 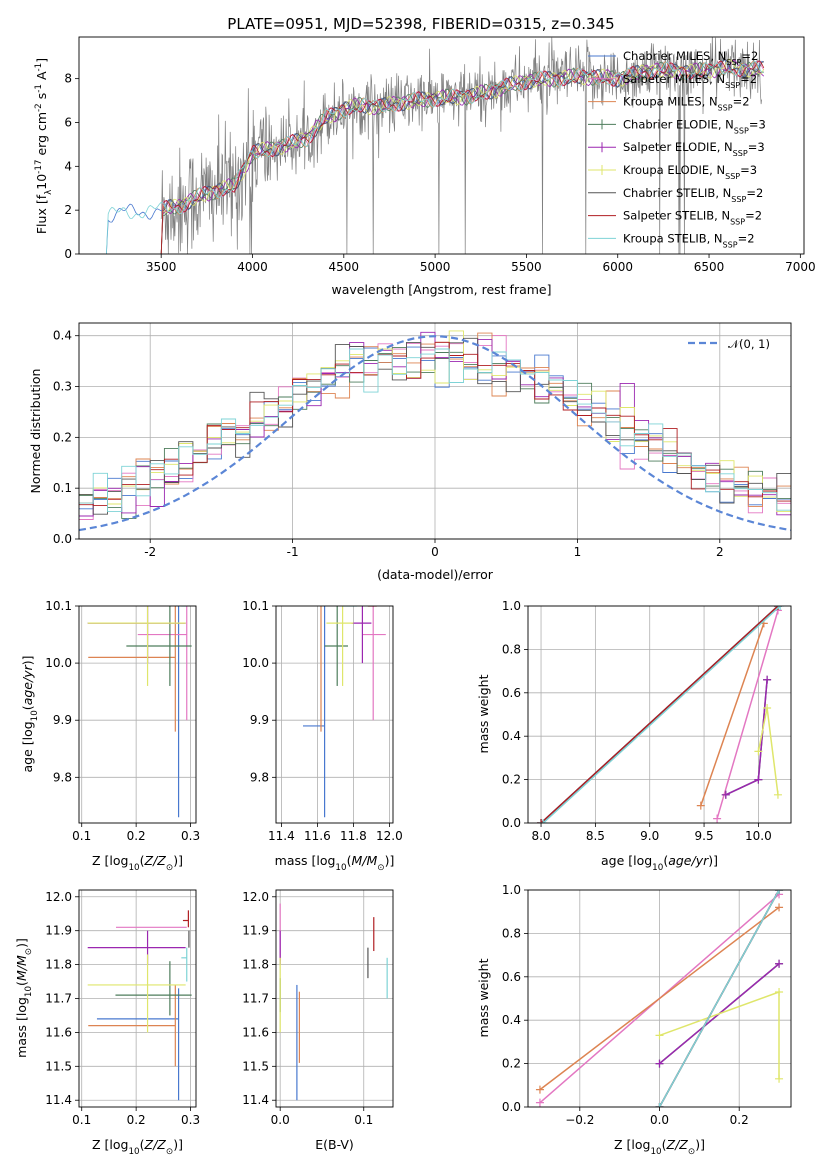 I want to click on x-axis-label: mass [log10(M/M⊙)], so click(x=335, y=863).